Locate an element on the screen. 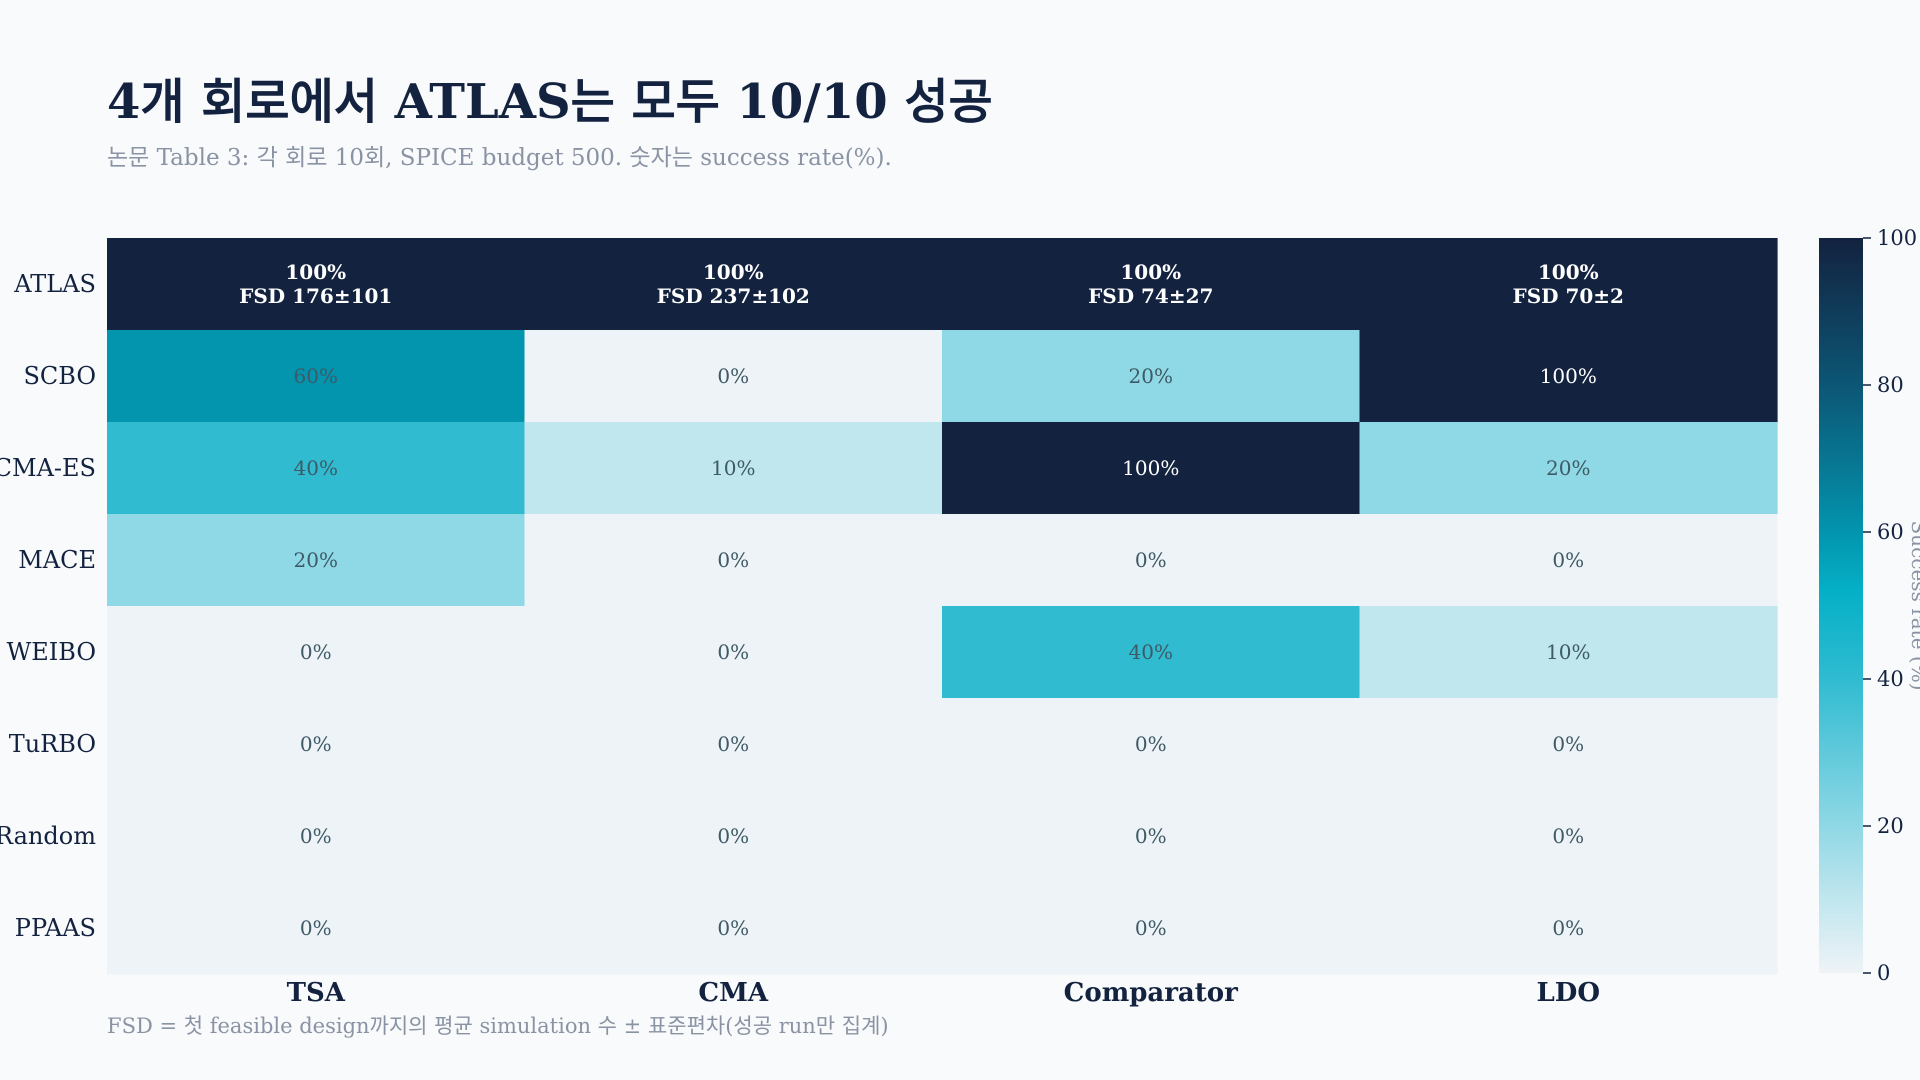 The image size is (1920, 1080). colorbar-tick-label: 80 is located at coordinates (1890, 385).